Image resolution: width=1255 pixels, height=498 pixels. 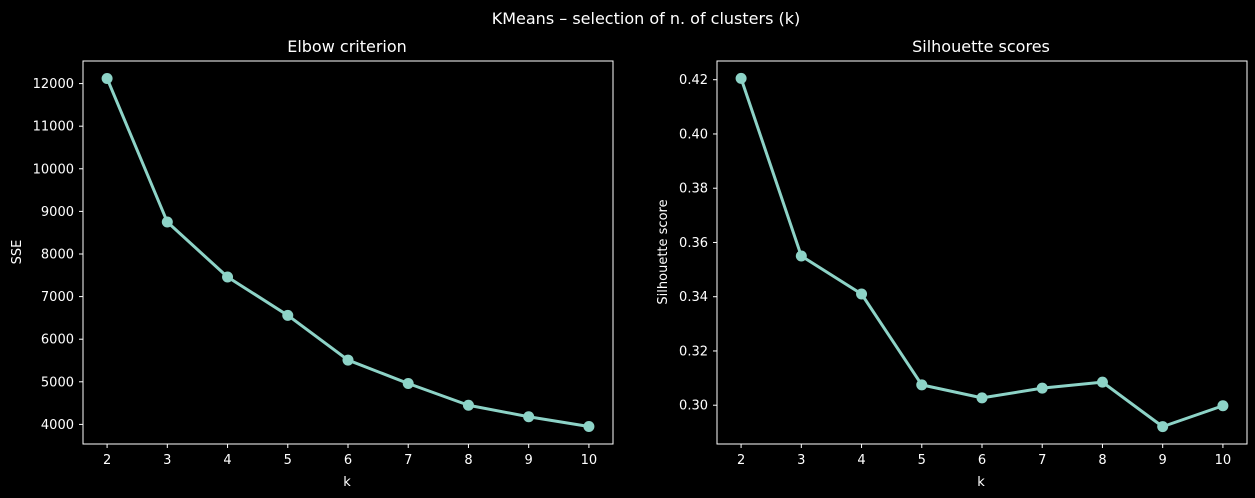 I want to click on elbow-chart-ytick-label: 12000, so click(x=53, y=84).